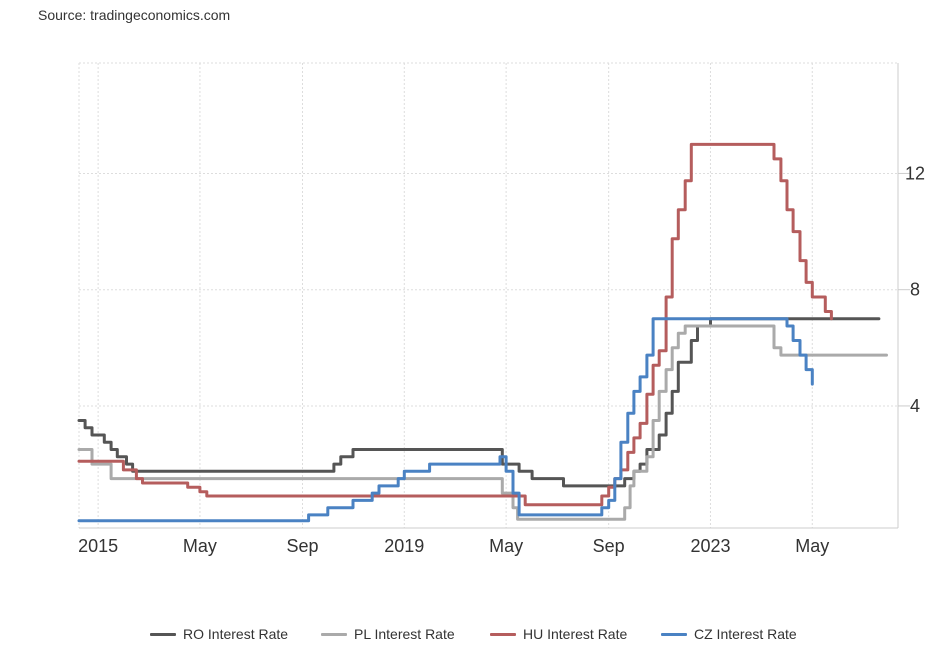 The width and height of the screenshot is (948, 647). I want to click on legend-item-hu-interest-rate: HU Interest Rate, so click(558, 634).